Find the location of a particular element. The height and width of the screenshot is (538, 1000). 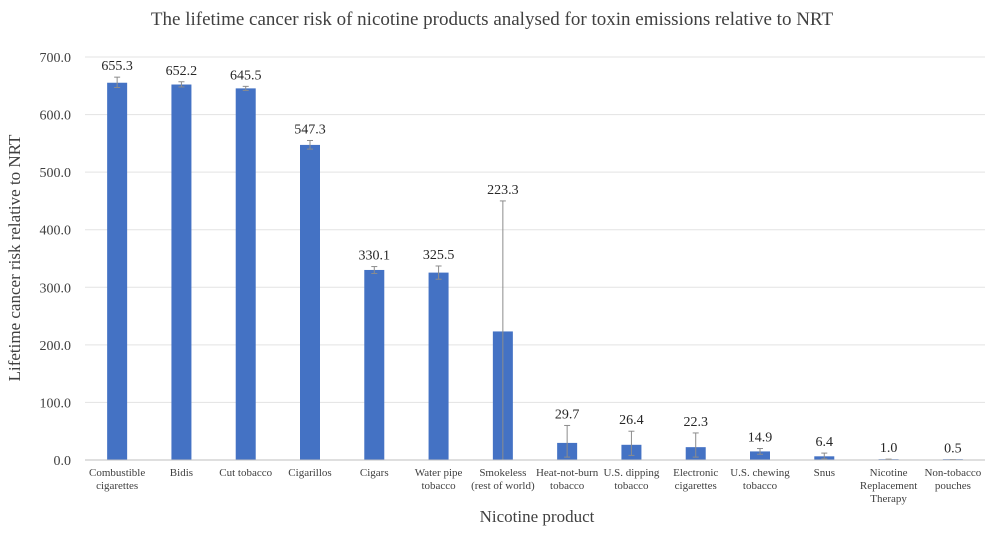

x-tick-label-line: (rest of world) is located at coordinates (503, 486).